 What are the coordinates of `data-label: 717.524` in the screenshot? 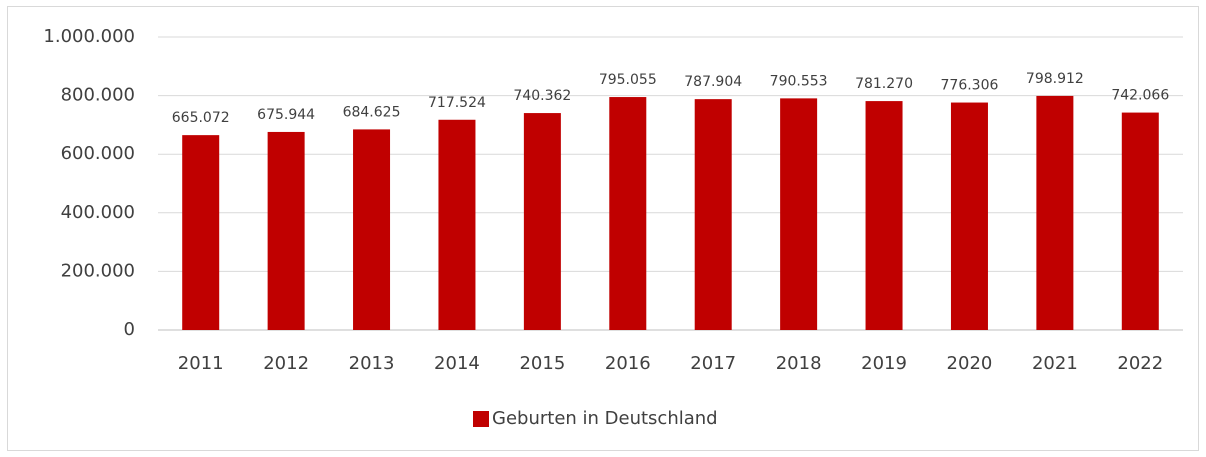 It's located at (457, 103).